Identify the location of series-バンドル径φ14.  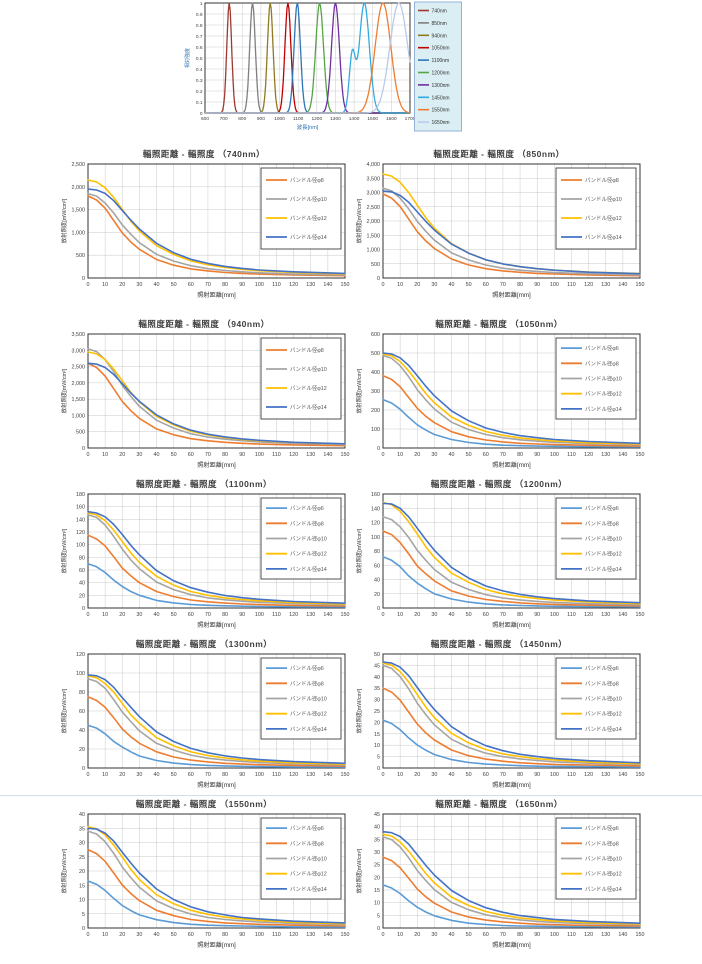
(511, 712).